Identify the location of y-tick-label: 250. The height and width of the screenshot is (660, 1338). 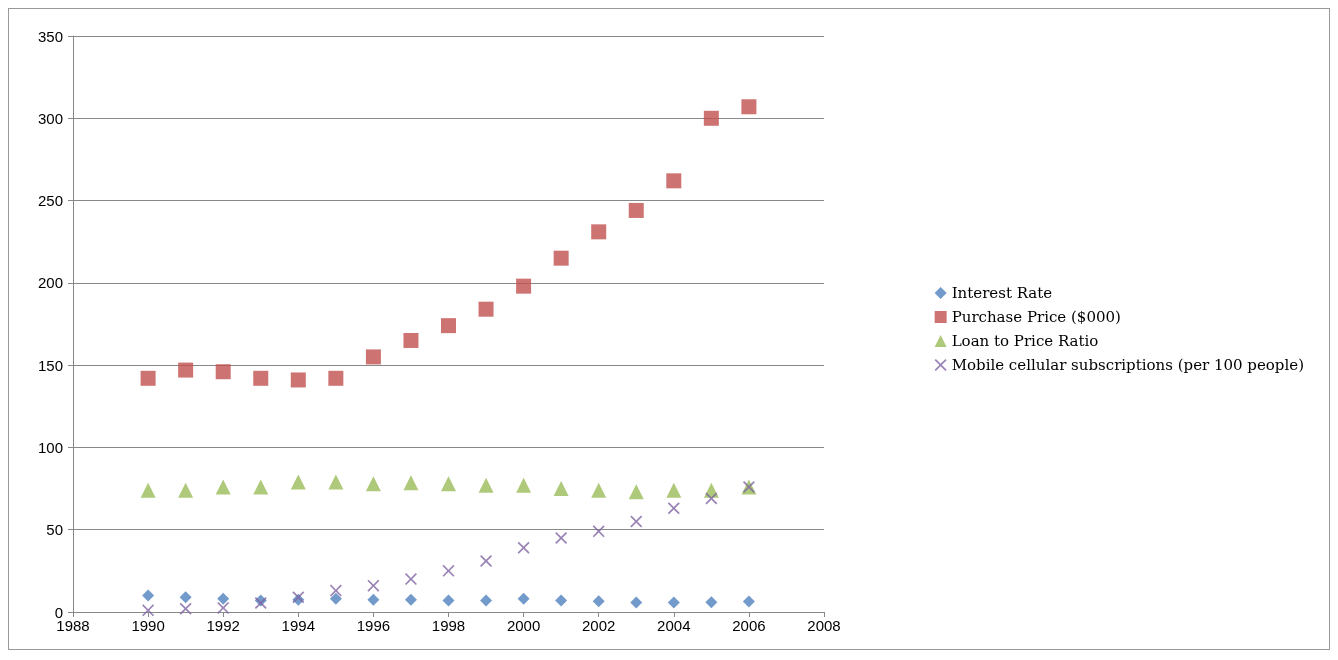
(50, 201).